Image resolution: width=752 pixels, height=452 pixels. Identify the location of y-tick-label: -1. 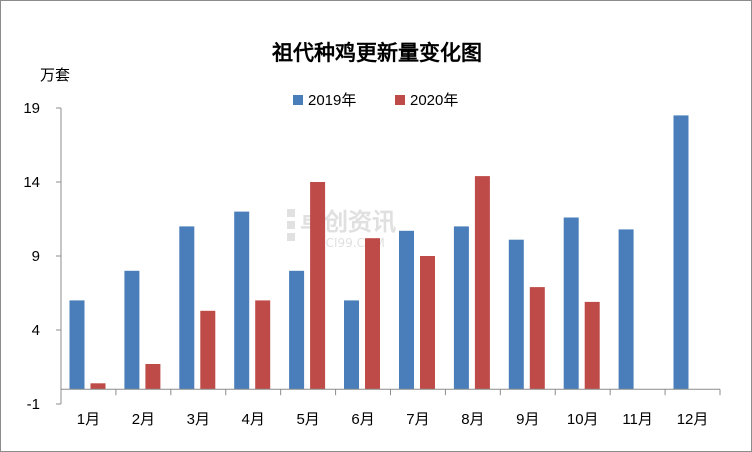
(33, 404).